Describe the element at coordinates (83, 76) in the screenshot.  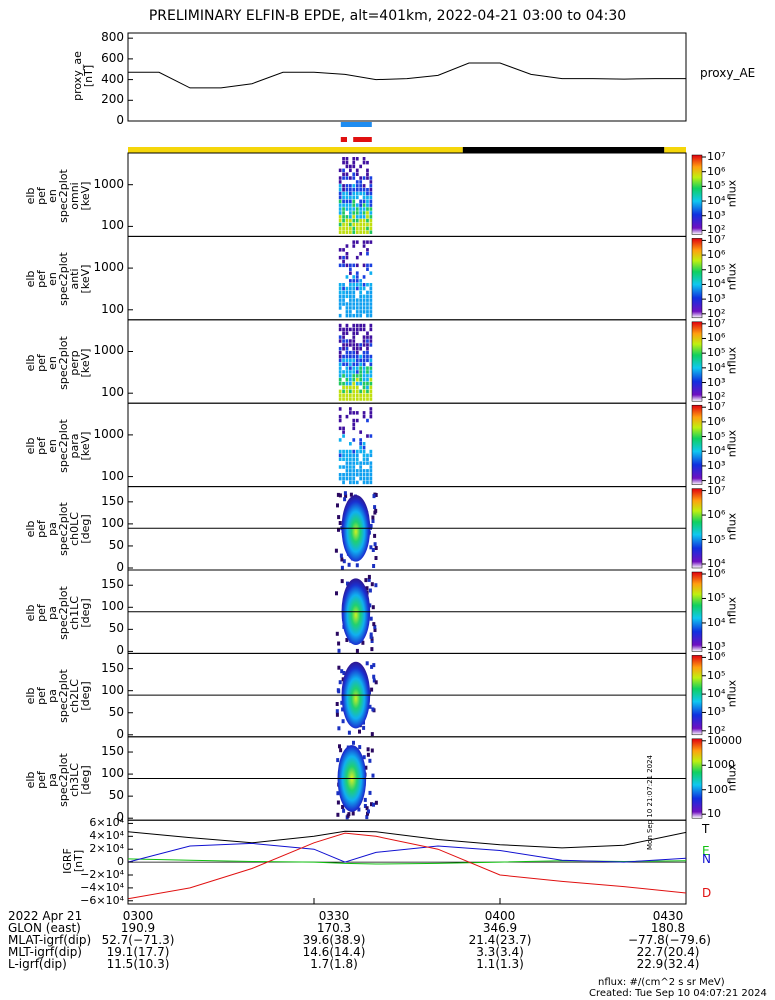
I see `ae-ylabel: proxy_ae [nT]` at that location.